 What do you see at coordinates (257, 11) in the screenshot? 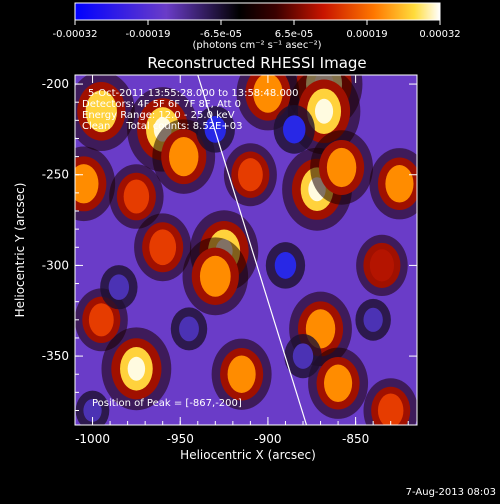
I see `colorbar` at bounding box center [257, 11].